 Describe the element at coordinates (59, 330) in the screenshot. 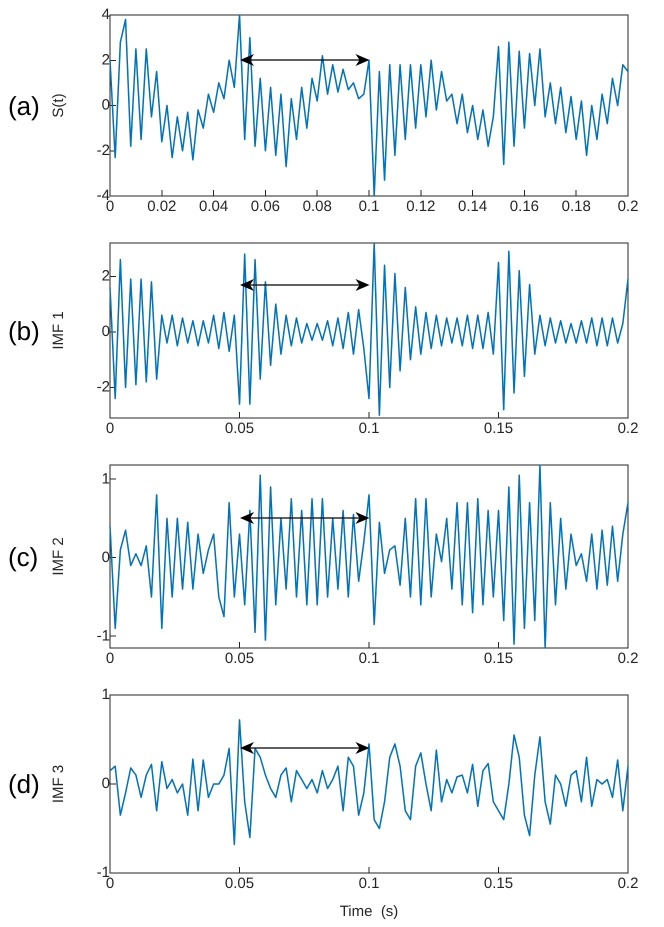

I see `y-axis-title: IMF 1` at that location.